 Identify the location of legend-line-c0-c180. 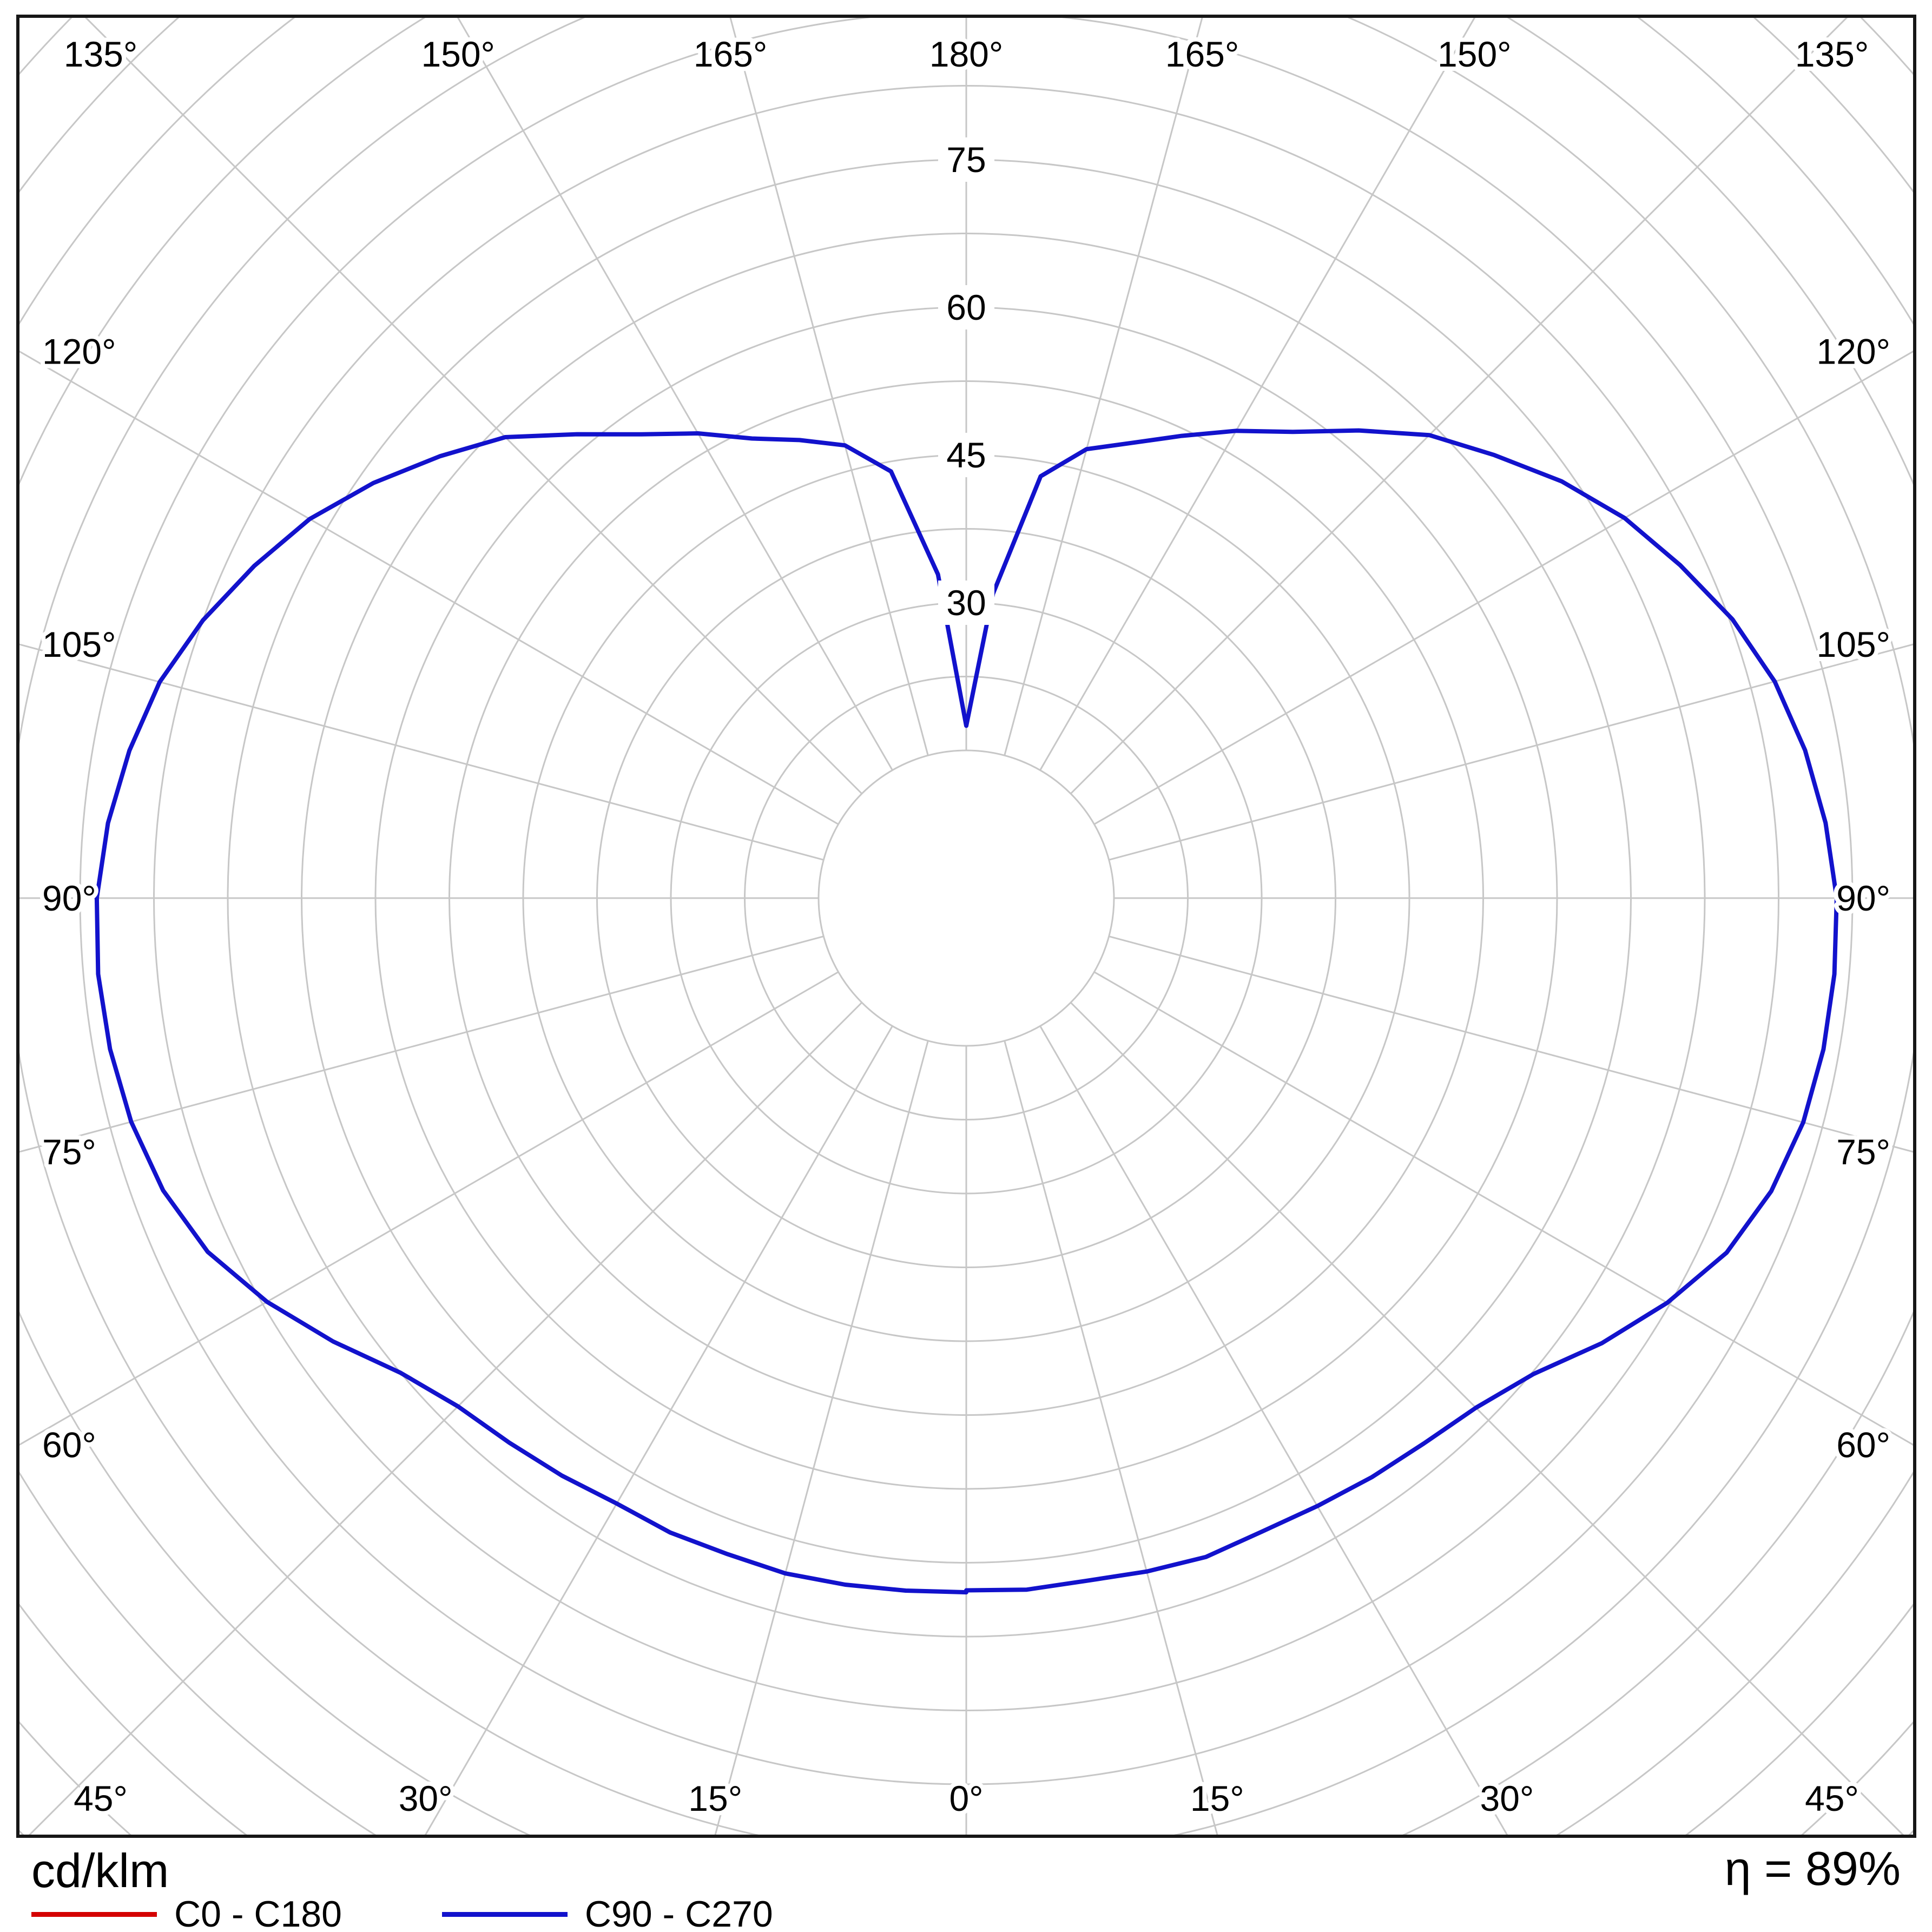
(94, 1914).